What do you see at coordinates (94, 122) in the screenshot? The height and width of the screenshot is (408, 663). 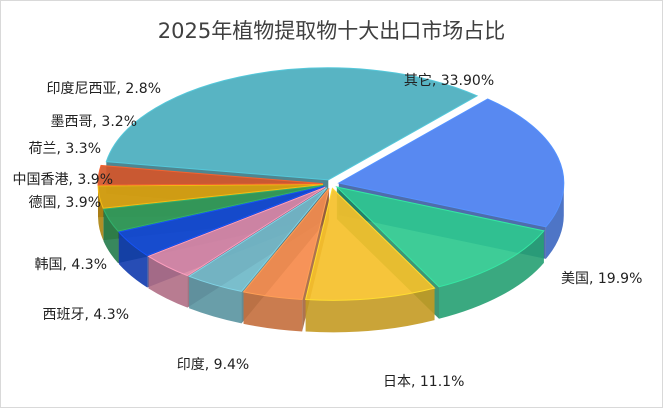 I see `slice-label-8: 墨西哥, 3.2%` at bounding box center [94, 122].